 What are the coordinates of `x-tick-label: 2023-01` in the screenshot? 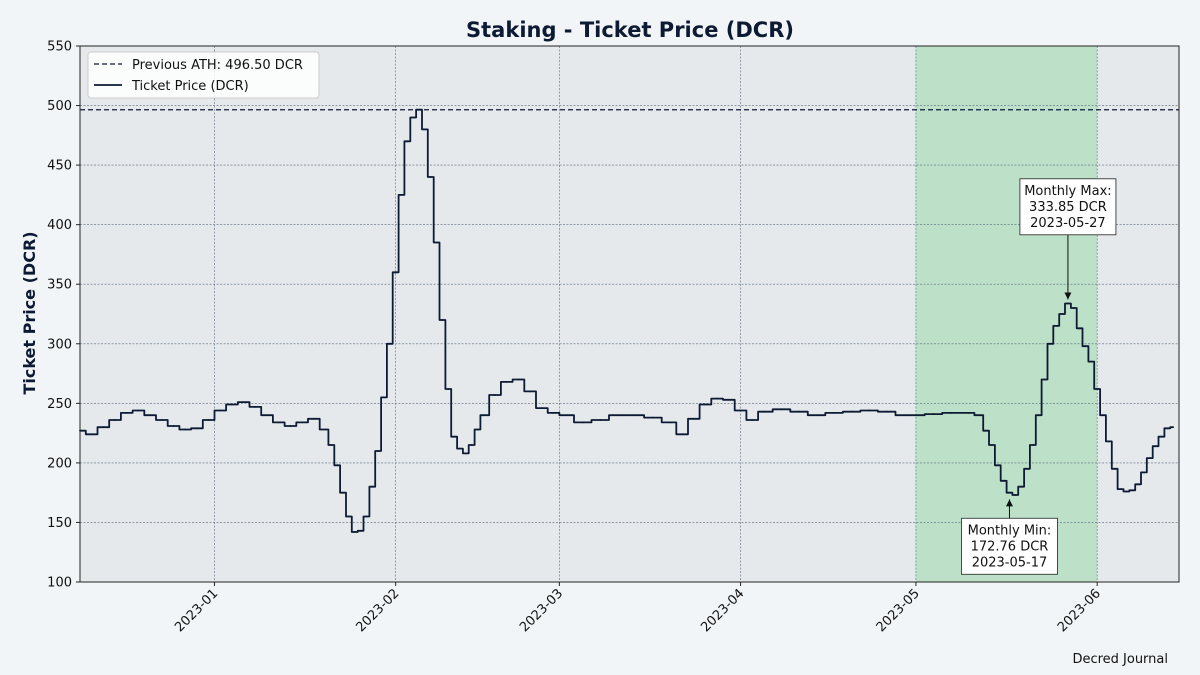 It's located at (196, 610).